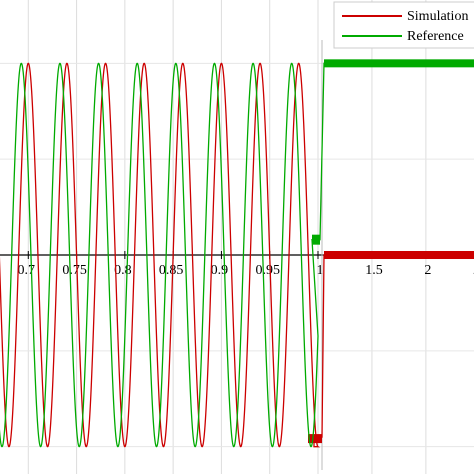 The width and height of the screenshot is (474, 474). I want to click on x-tick-label: 0.9, so click(220, 270).